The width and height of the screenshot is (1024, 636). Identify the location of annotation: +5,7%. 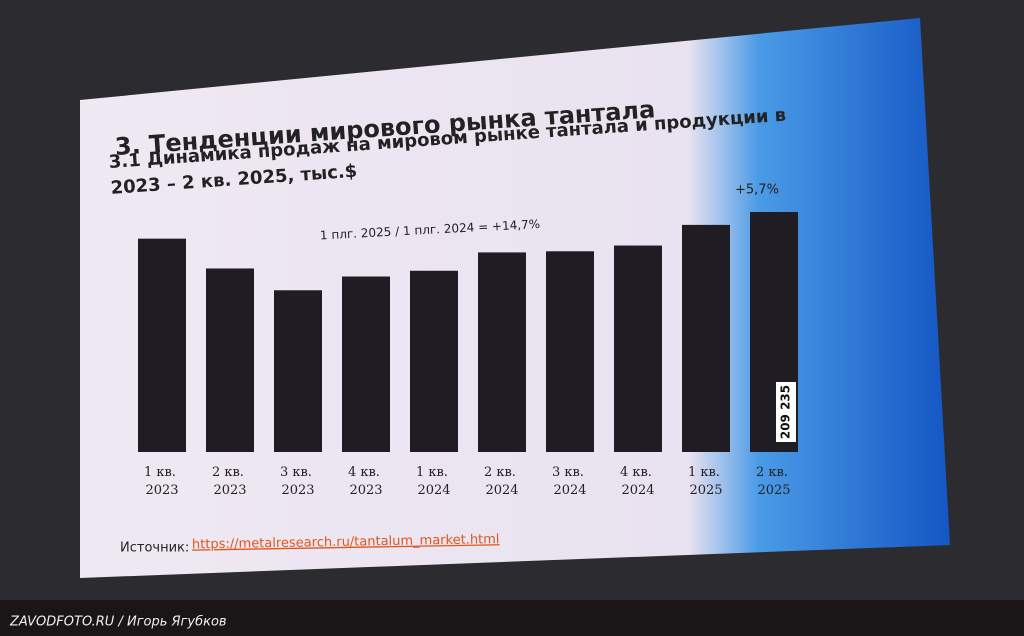
(757, 190).